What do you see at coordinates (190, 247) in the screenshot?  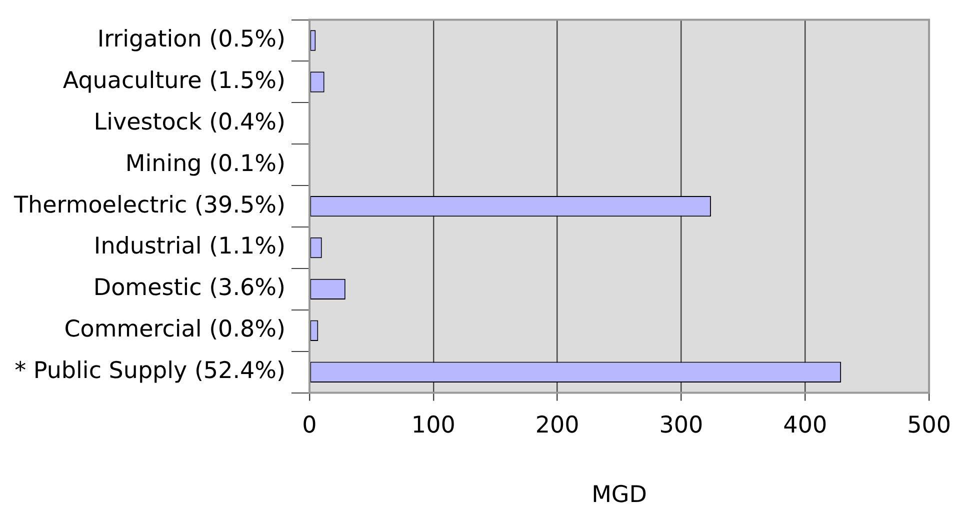 I see `y-tick-label: Industrial (1.1%)` at bounding box center [190, 247].